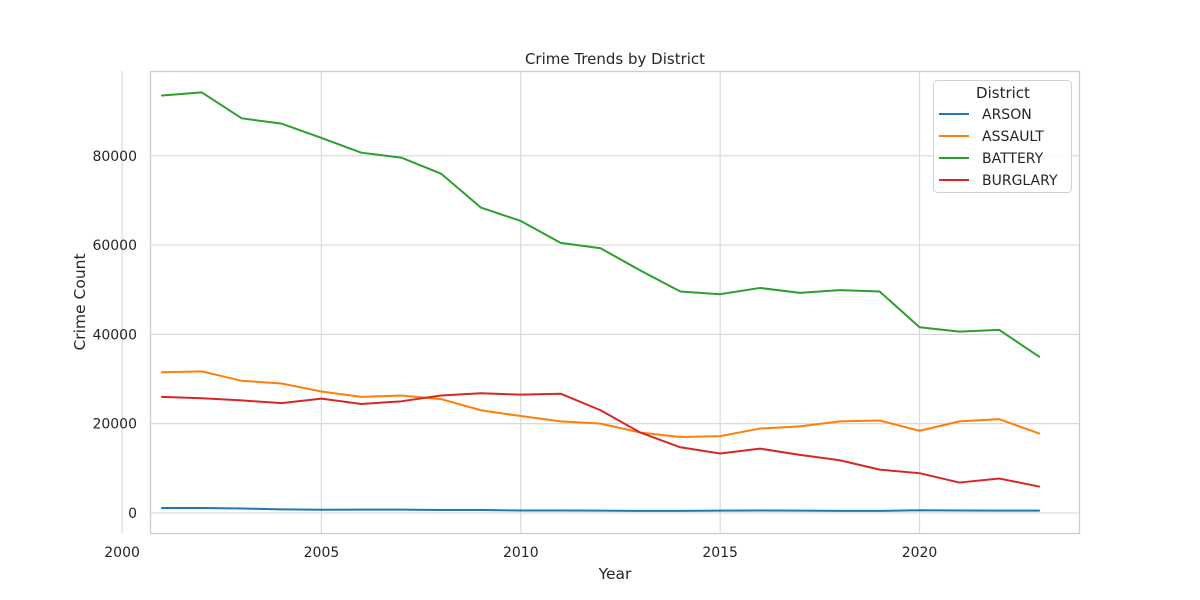 This screenshot has height=600, width=1200. Describe the element at coordinates (322, 553) in the screenshot. I see `x-tick-label: 2005` at that location.